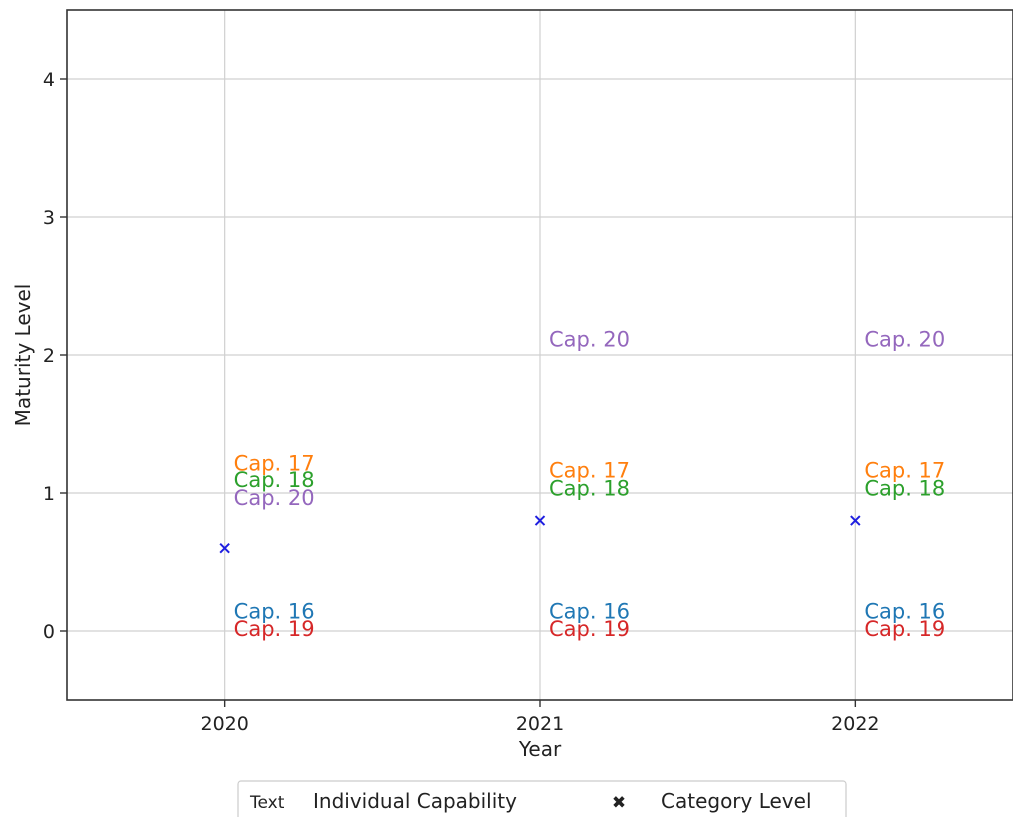  Describe the element at coordinates (855, 724) in the screenshot. I see `x-tick-label: 2022` at that location.